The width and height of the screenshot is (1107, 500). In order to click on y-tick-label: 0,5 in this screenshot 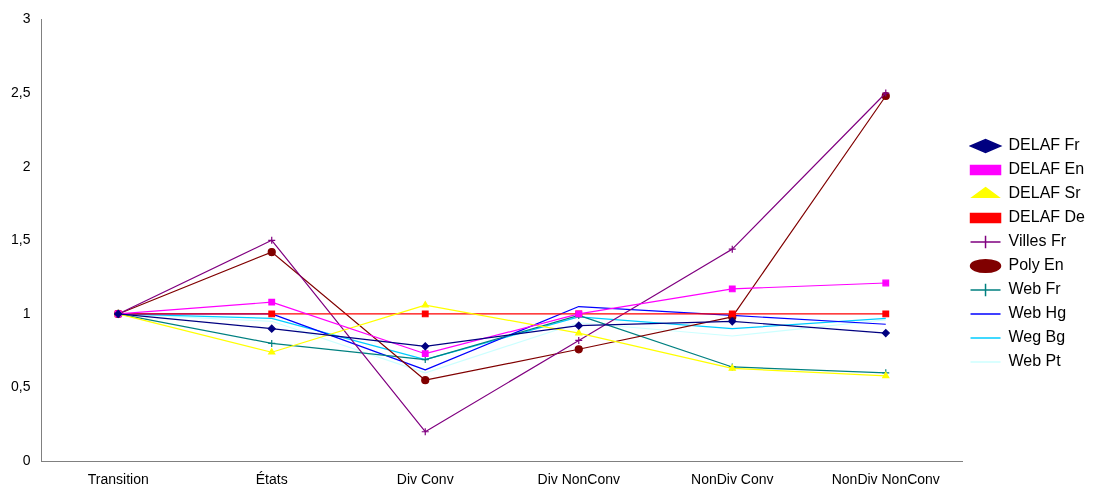, I will do `click(20, 386)`.